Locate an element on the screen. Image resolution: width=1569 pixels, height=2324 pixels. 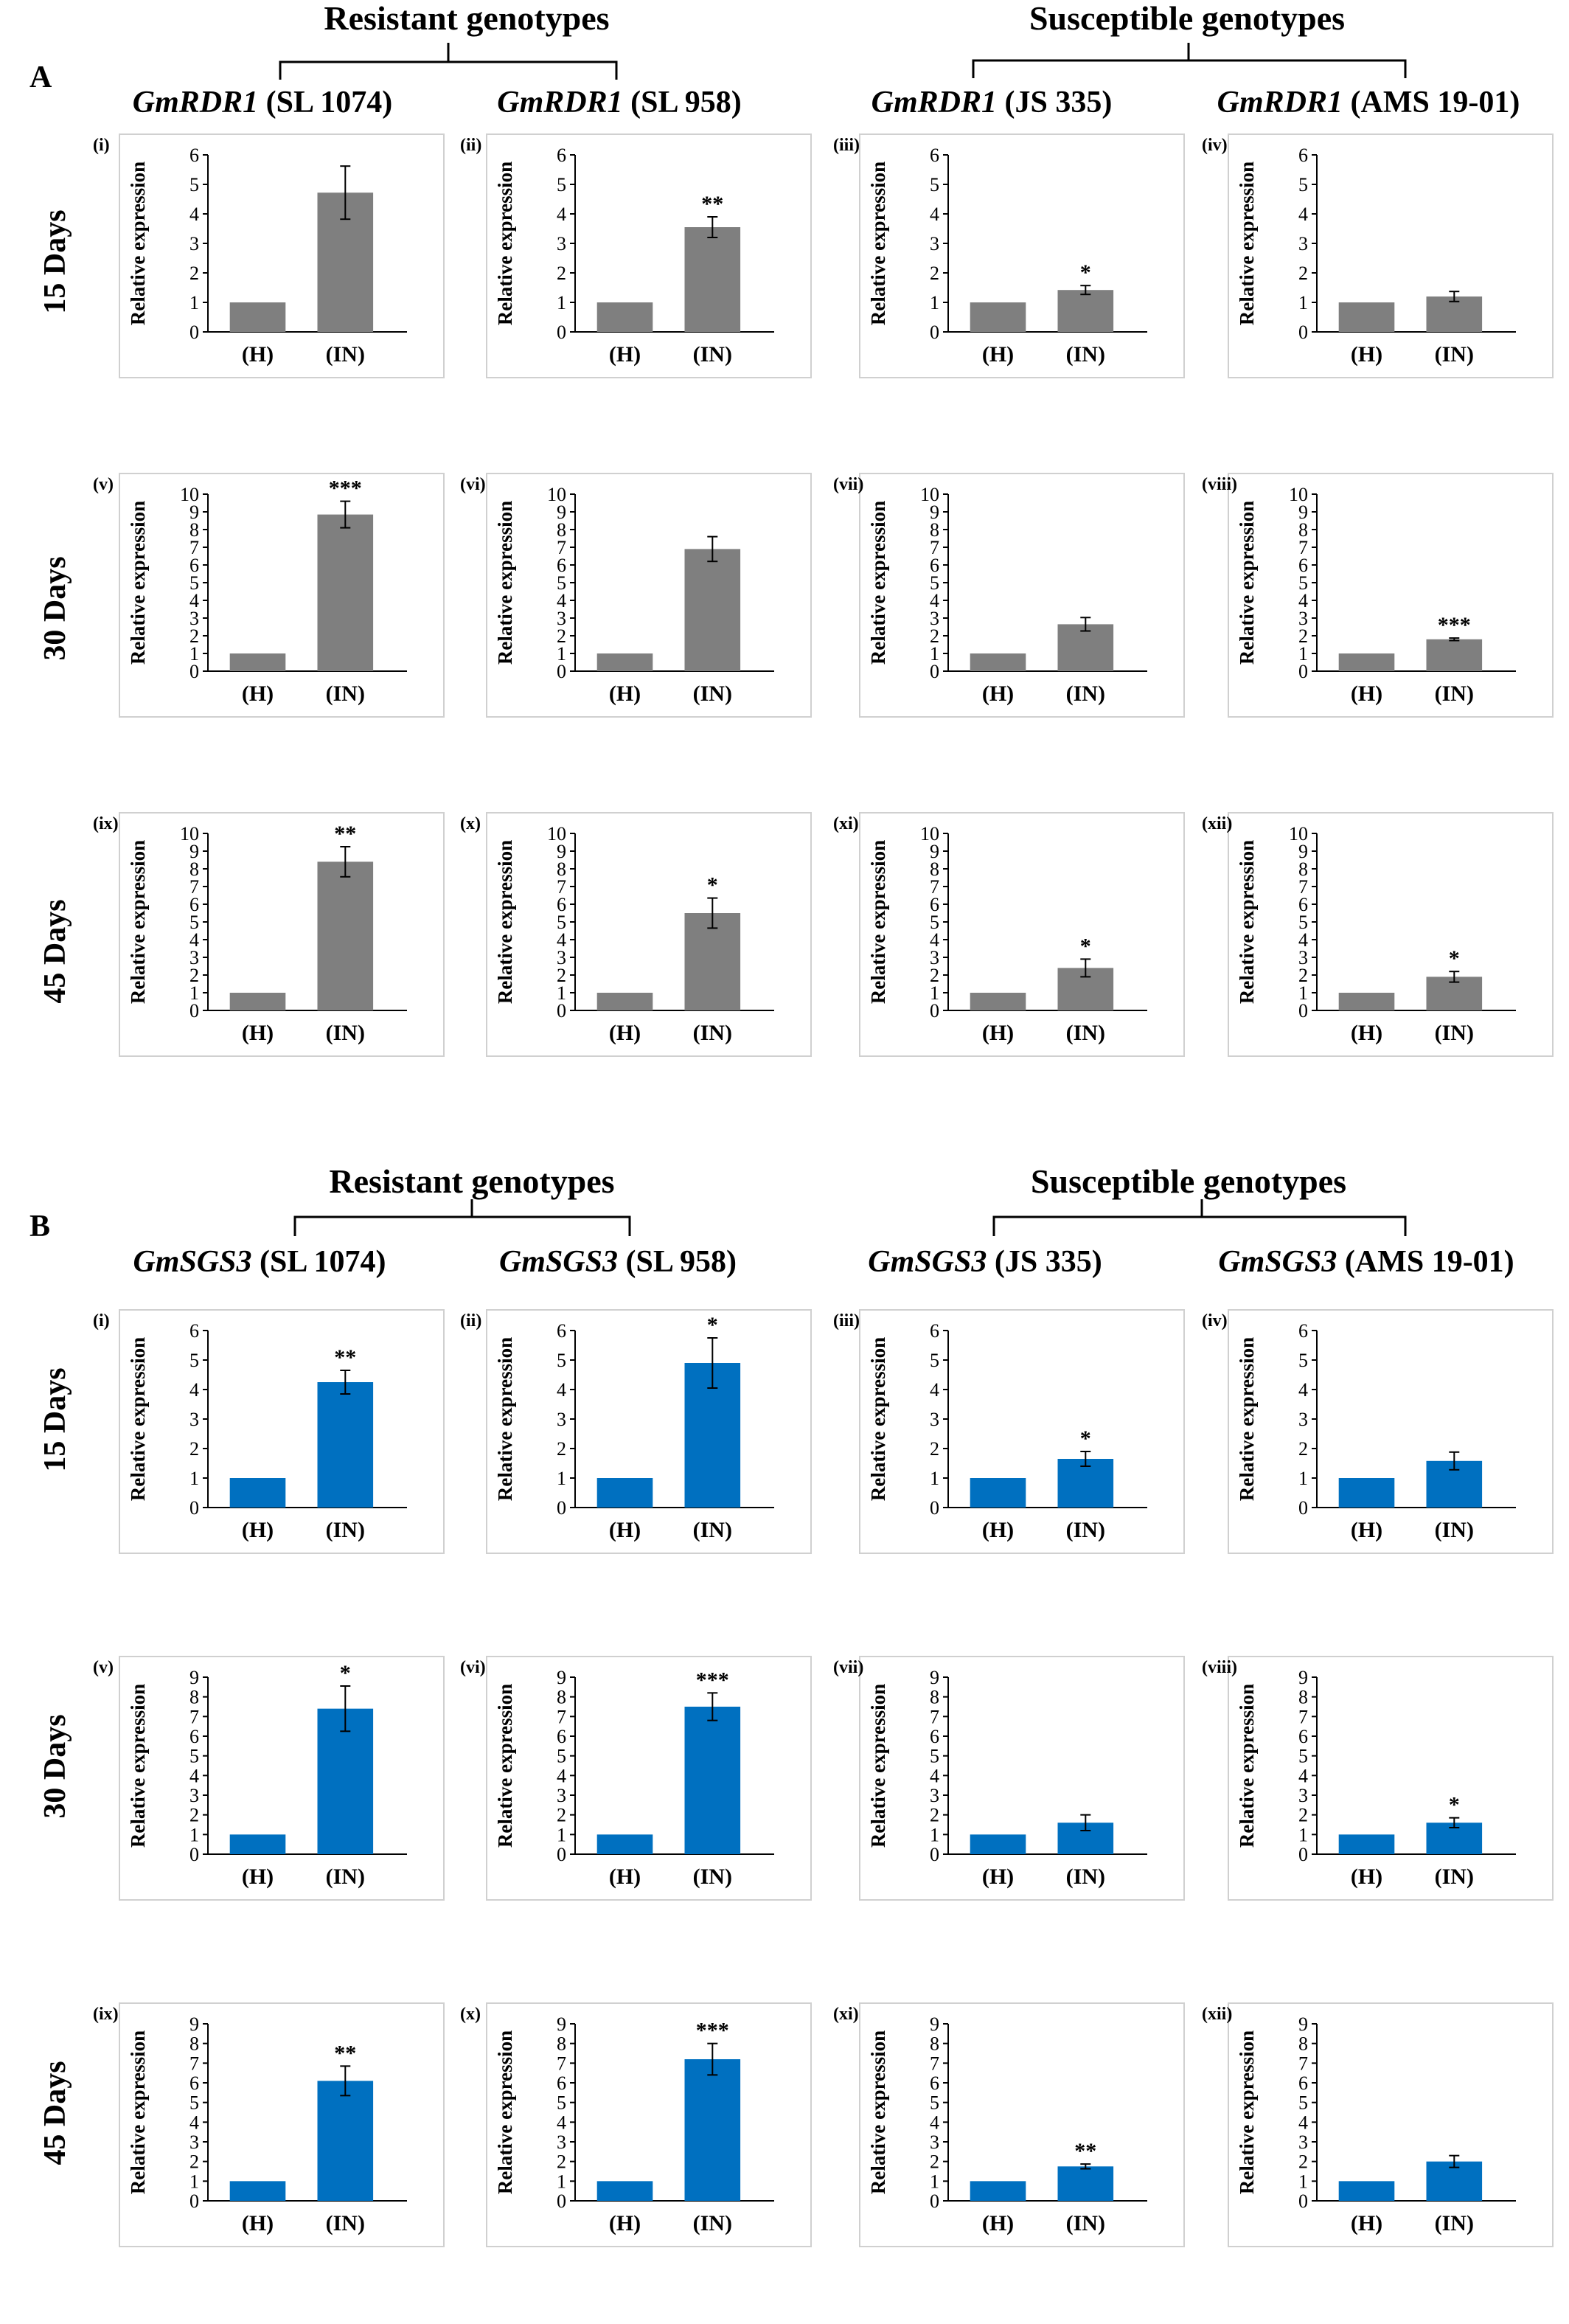
section-b-header-col3: GmSGS3 (JS 335) is located at coordinates (985, 1262).